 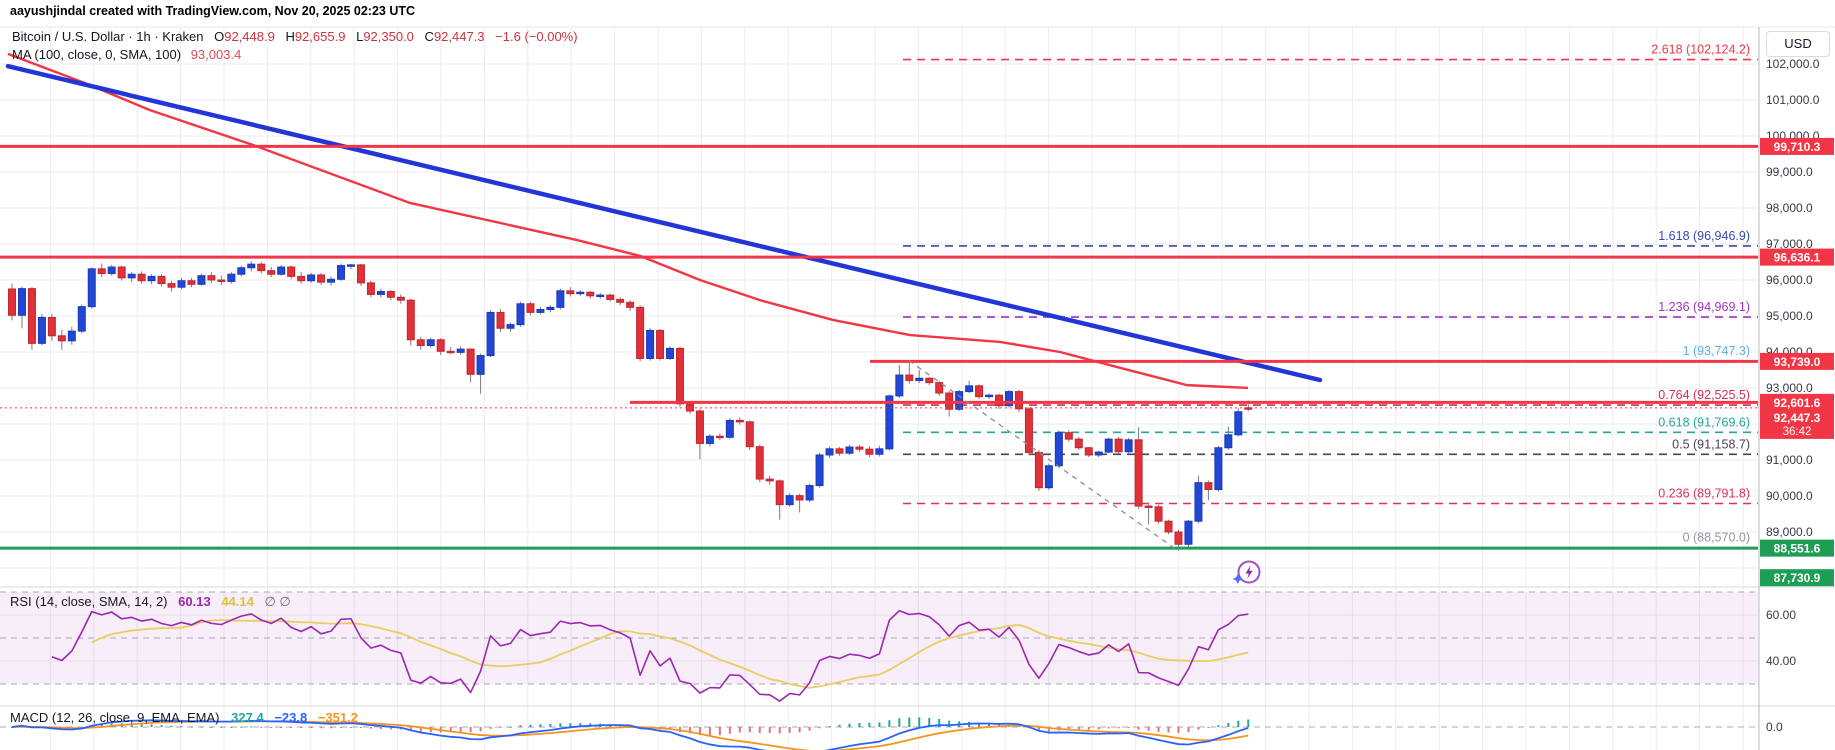 I want to click on ma-label: MA (100, close, 0, SMA, 100), so click(x=97, y=54).